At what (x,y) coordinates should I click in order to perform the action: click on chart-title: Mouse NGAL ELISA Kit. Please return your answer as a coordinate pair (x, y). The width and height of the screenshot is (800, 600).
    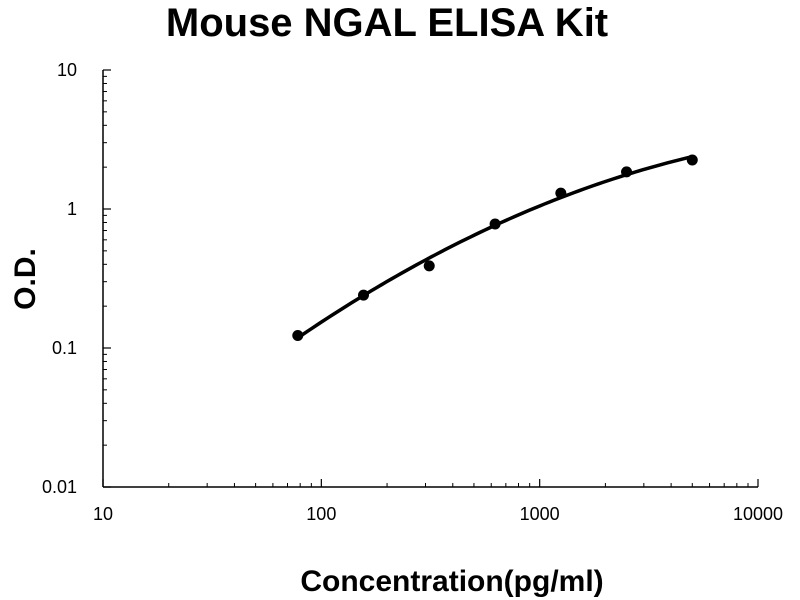
    Looking at the image, I should click on (387, 23).